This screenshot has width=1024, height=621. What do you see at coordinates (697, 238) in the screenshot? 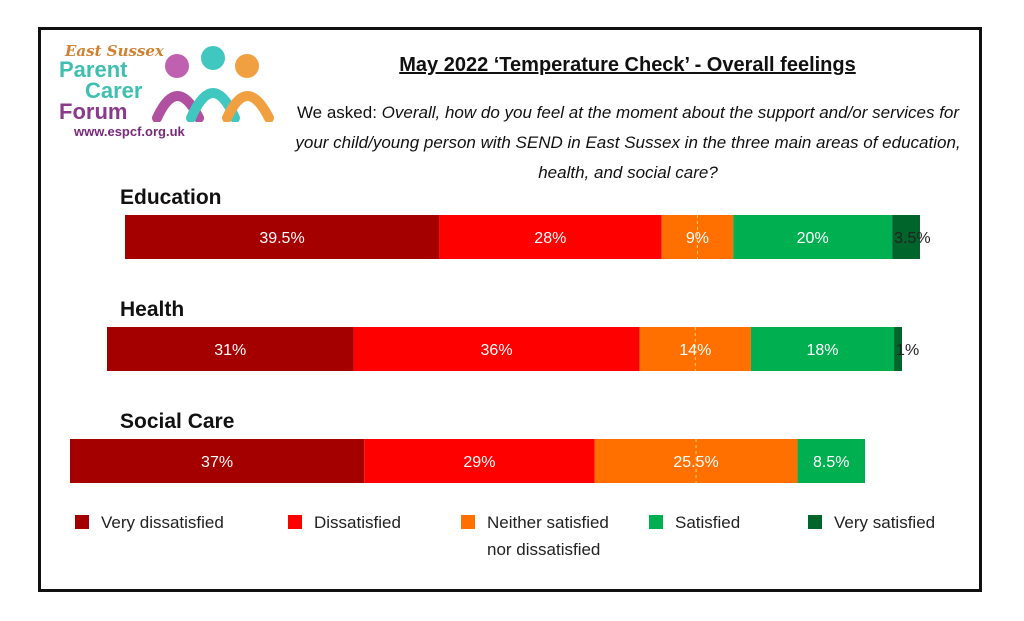
I see `data-label-education-2: 9%` at bounding box center [697, 238].